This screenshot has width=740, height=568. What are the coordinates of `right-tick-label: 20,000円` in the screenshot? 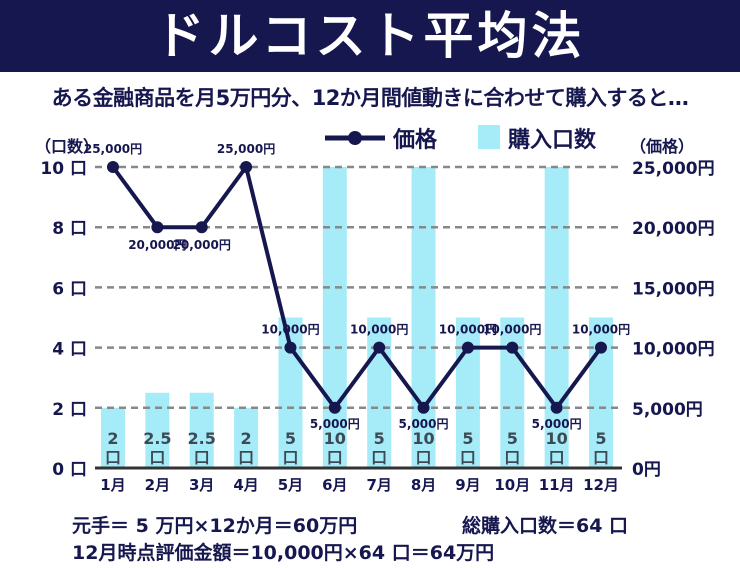 It's located at (673, 229).